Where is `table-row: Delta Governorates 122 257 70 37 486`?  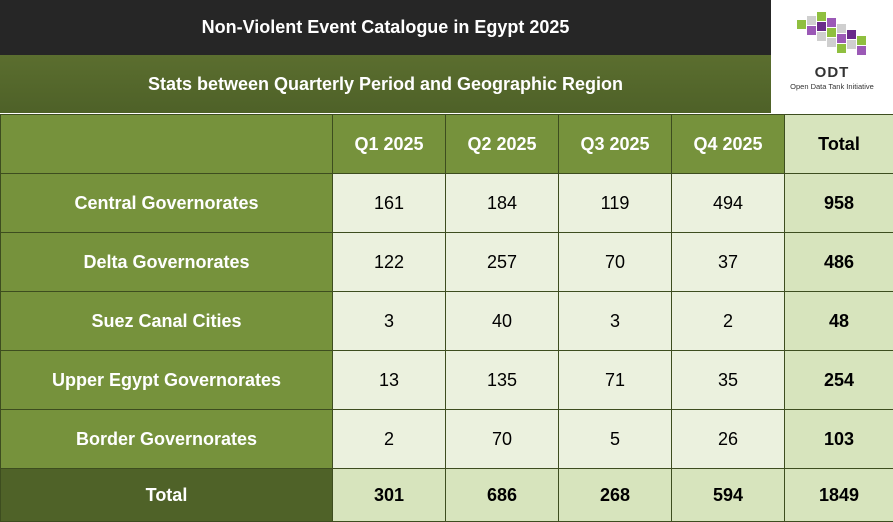 table-row: Delta Governorates 122 257 70 37 486 is located at coordinates (447, 262).